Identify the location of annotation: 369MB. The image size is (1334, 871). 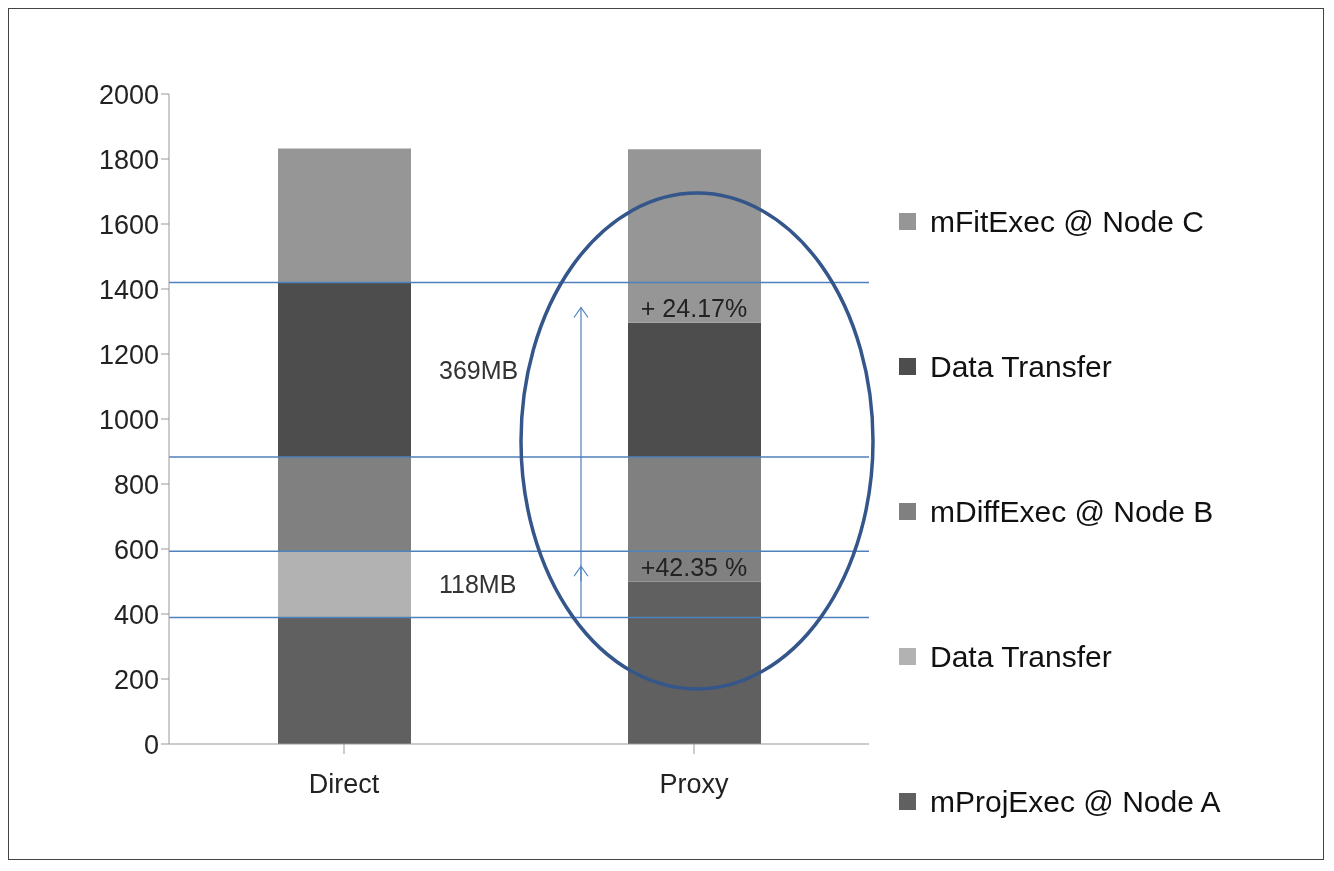
(479, 369).